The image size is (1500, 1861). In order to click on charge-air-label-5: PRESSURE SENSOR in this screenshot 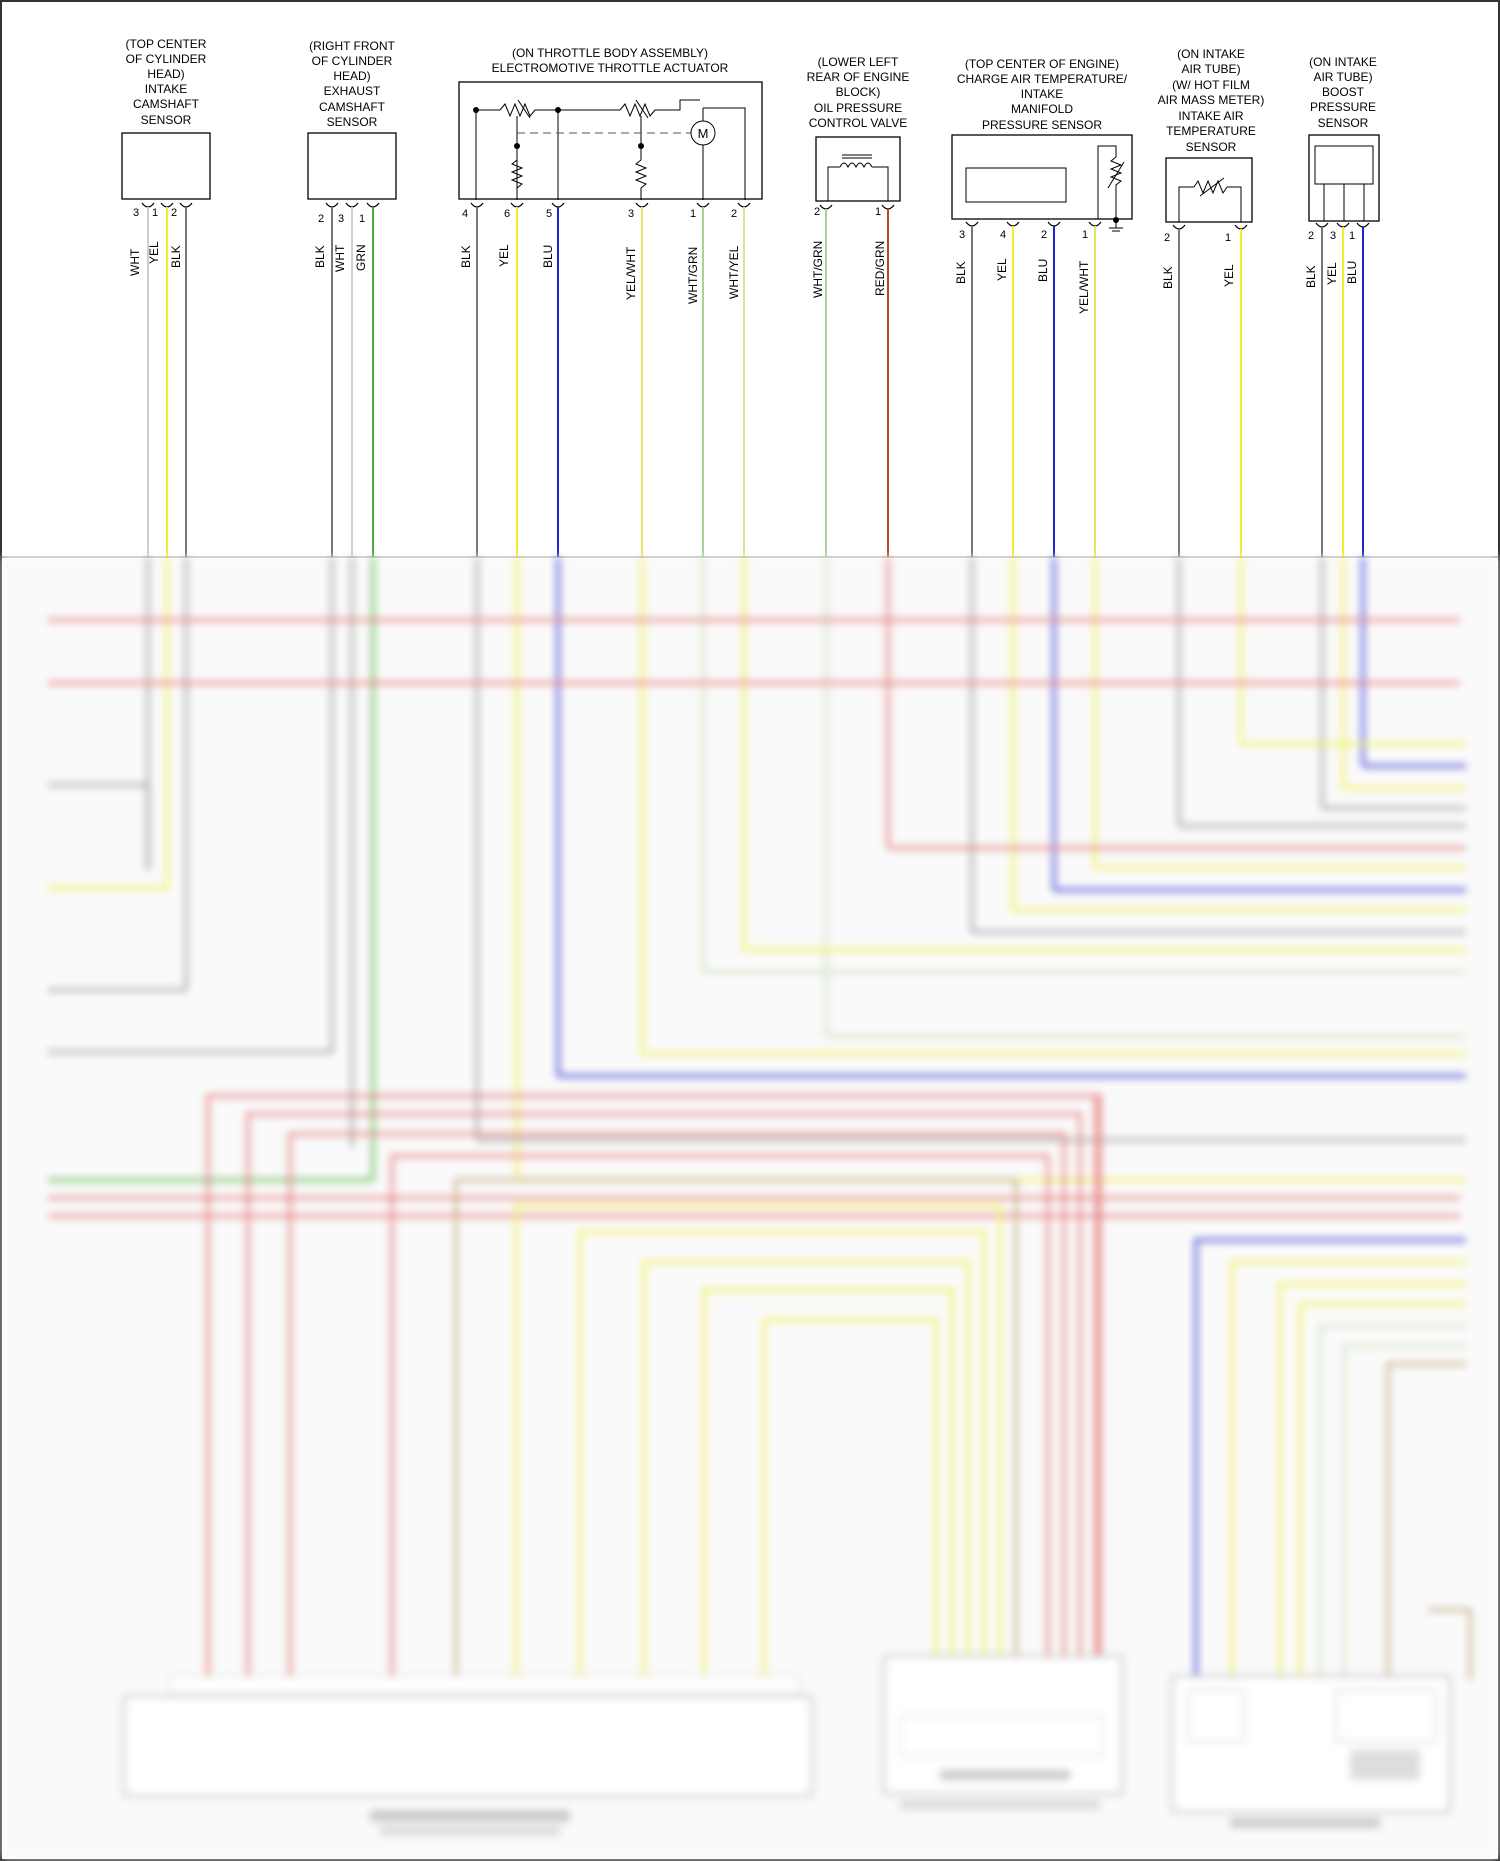, I will do `click(1042, 125)`.